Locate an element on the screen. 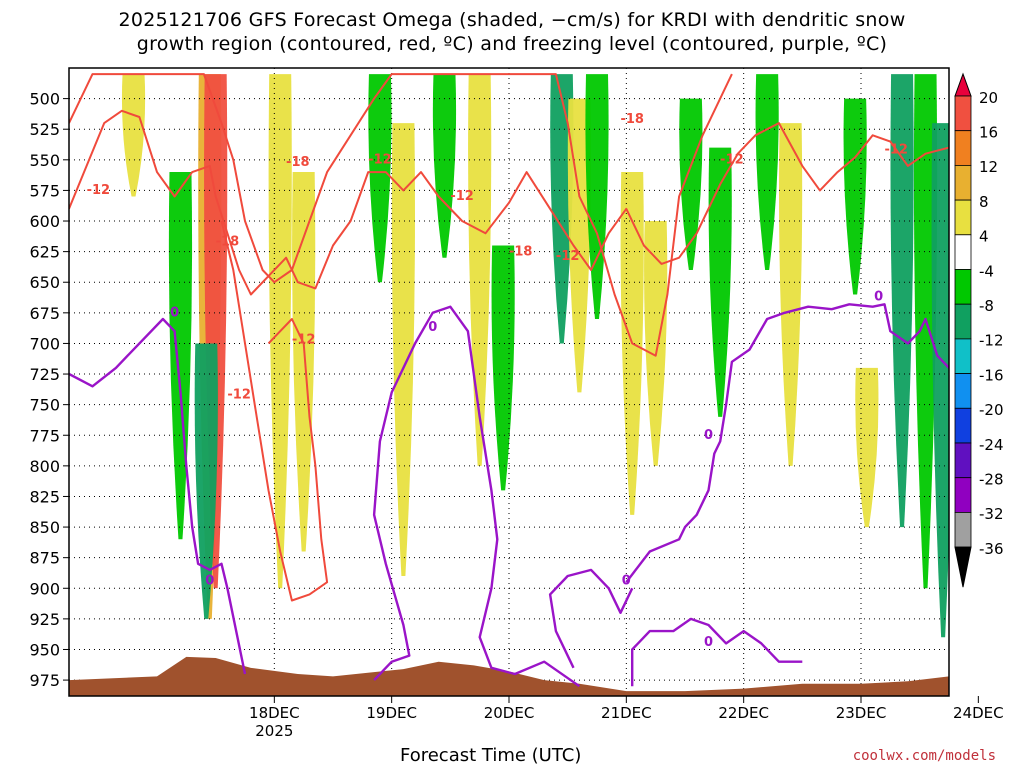 This screenshot has width=1024, height=768. contour-label-5: -12 is located at coordinates (304, 339).